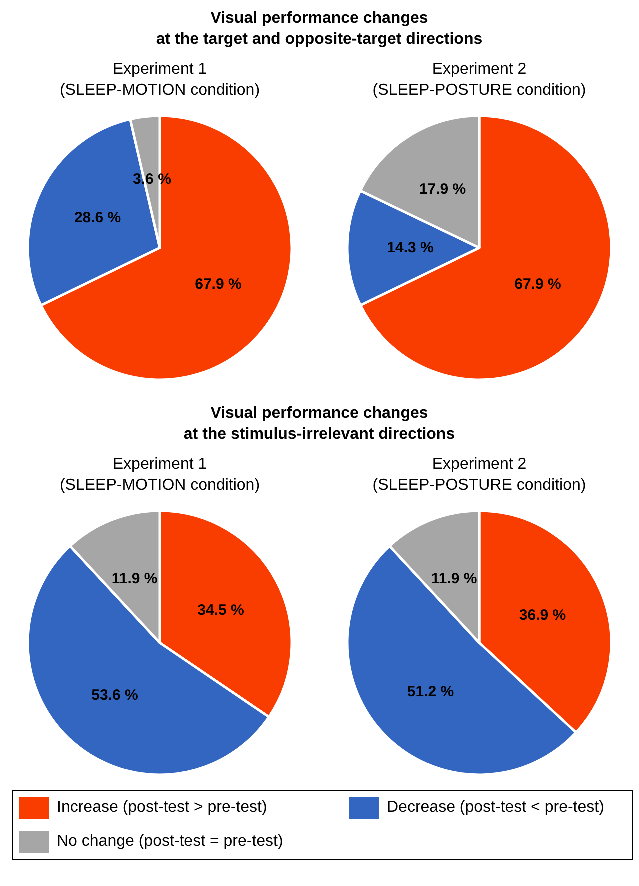 This screenshot has width=639, height=886. What do you see at coordinates (162, 808) in the screenshot?
I see `legend-label: Increase (post-test > pre-test)` at bounding box center [162, 808].